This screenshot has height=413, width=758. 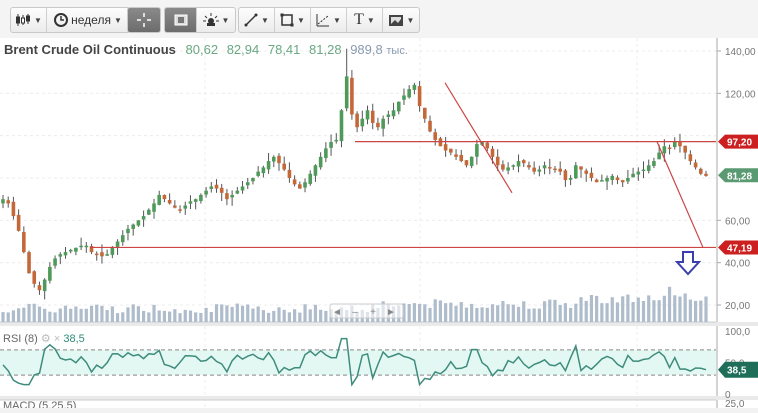 I want to click on toolbar: ▼ неделя ▼ ▼ ▼ ▼ ▼, so click(x=379, y=19).